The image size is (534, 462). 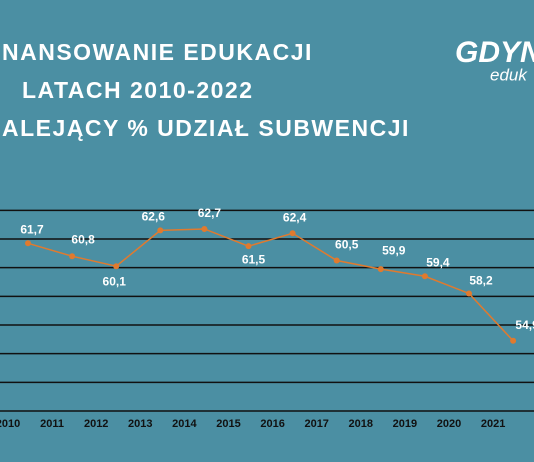 What do you see at coordinates (10, 424) in the screenshot?
I see `x-tick-label: 2010` at bounding box center [10, 424].